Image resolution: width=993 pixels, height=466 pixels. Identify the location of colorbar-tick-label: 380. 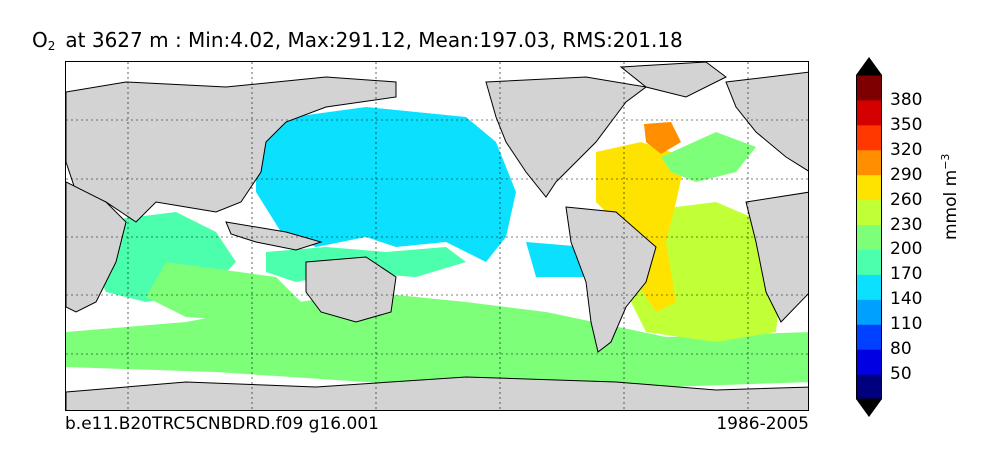
(906, 99).